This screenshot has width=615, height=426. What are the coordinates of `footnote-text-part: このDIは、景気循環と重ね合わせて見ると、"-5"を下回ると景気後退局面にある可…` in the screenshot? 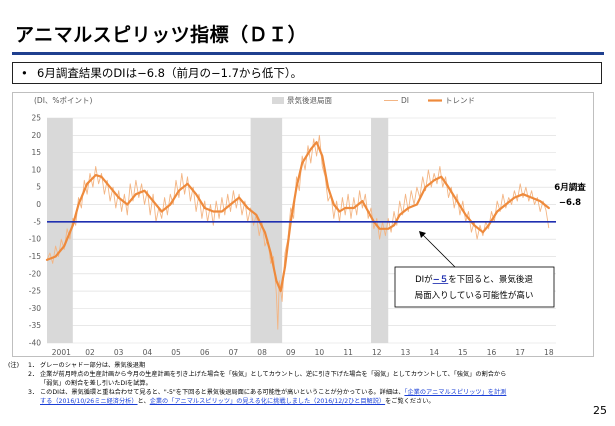 It's located at (222, 392).